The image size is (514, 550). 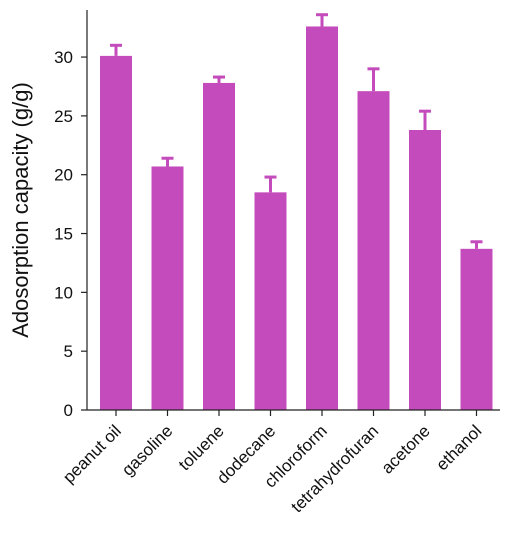 What do you see at coordinates (63, 57) in the screenshot?
I see `y-tick-label: 30` at bounding box center [63, 57].